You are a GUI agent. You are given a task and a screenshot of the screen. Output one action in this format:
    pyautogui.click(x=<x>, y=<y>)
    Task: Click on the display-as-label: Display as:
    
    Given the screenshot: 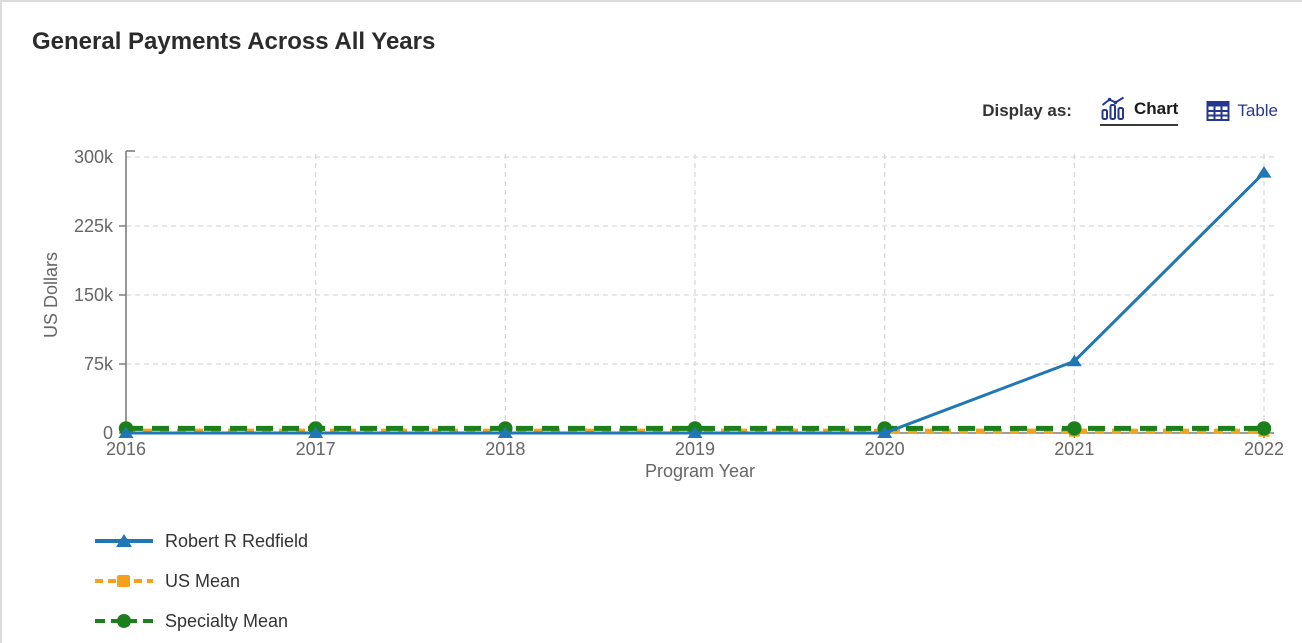 What is the action you would take?
    pyautogui.click(x=1027, y=110)
    